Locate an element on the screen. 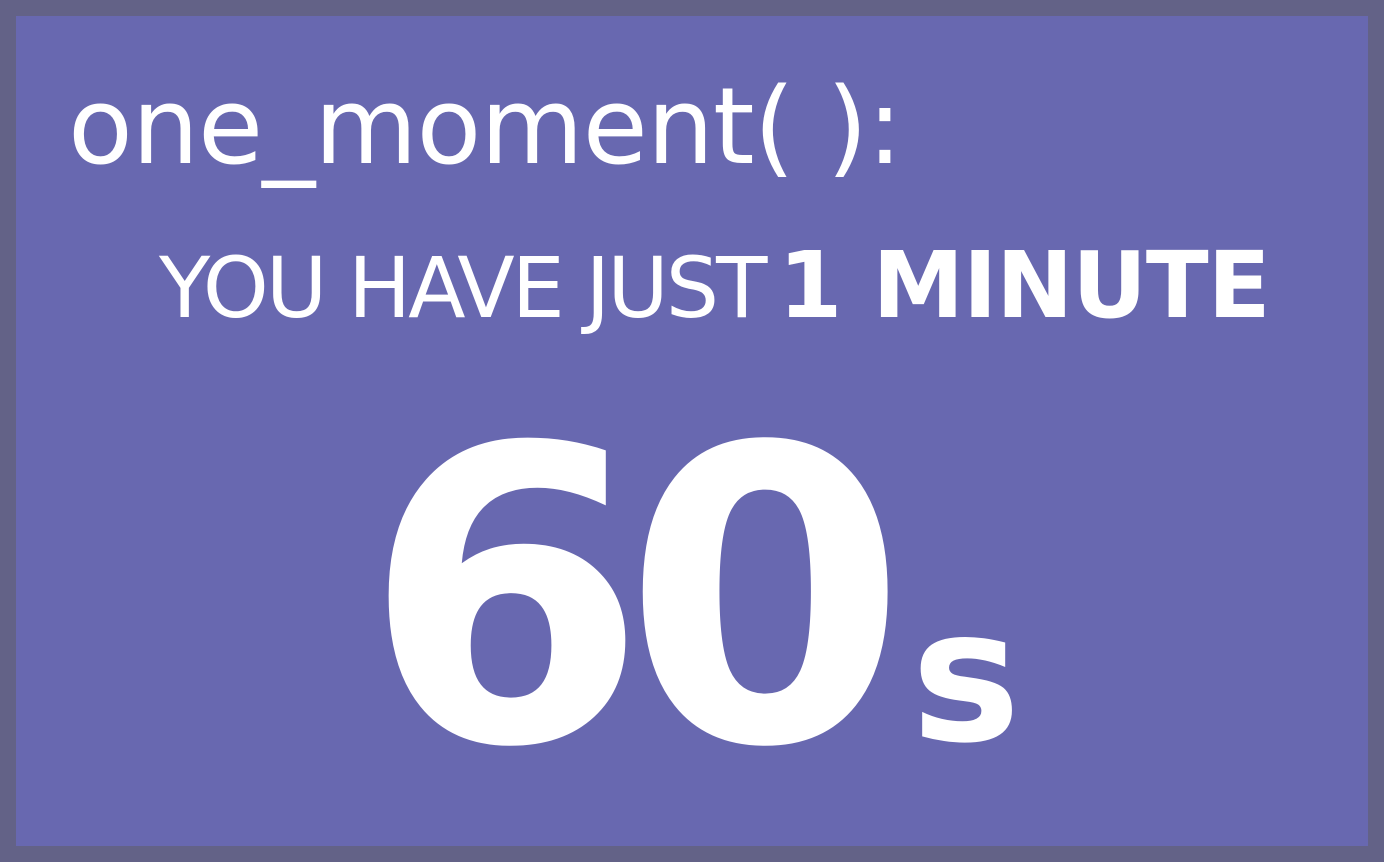  page-title: one_moment( ): is located at coordinates (485, 126).